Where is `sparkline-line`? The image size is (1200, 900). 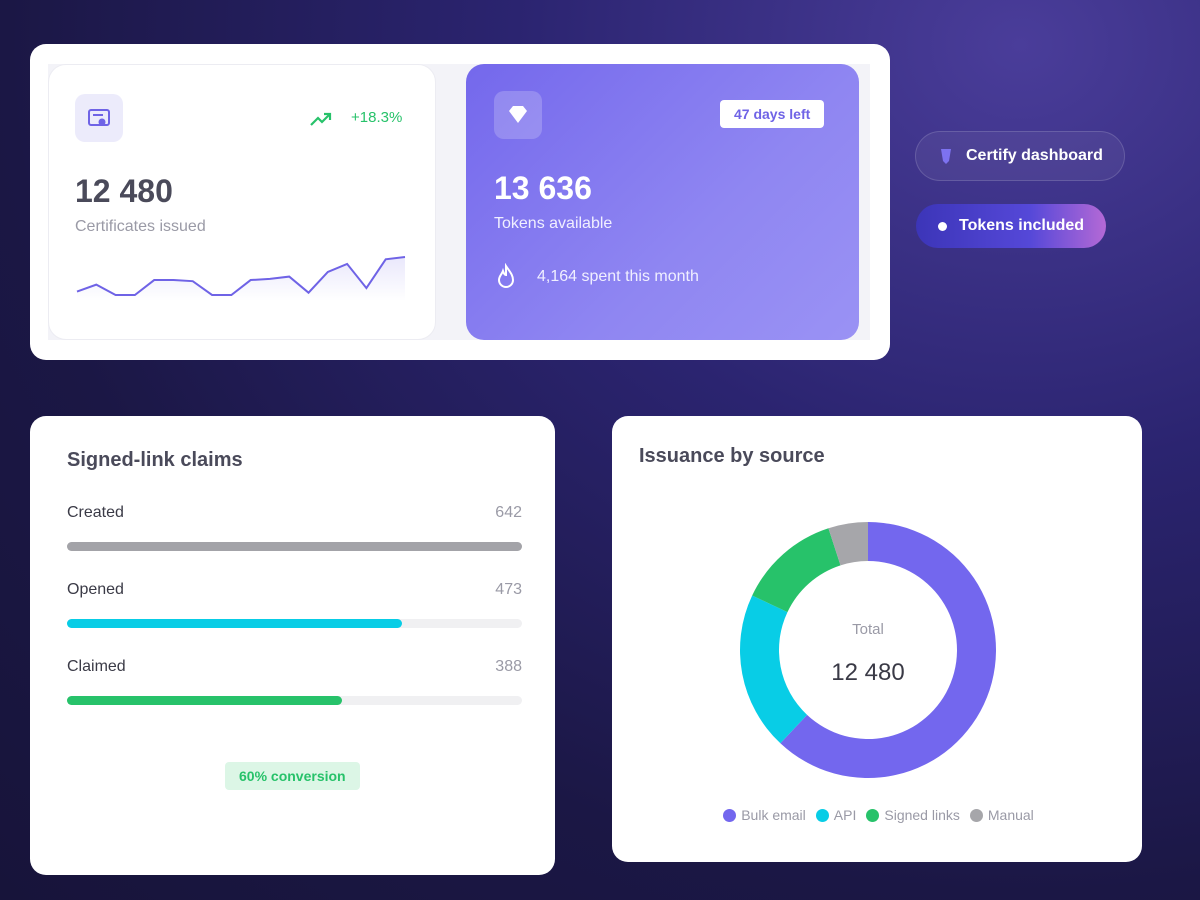 sparkline-line is located at coordinates (241, 276).